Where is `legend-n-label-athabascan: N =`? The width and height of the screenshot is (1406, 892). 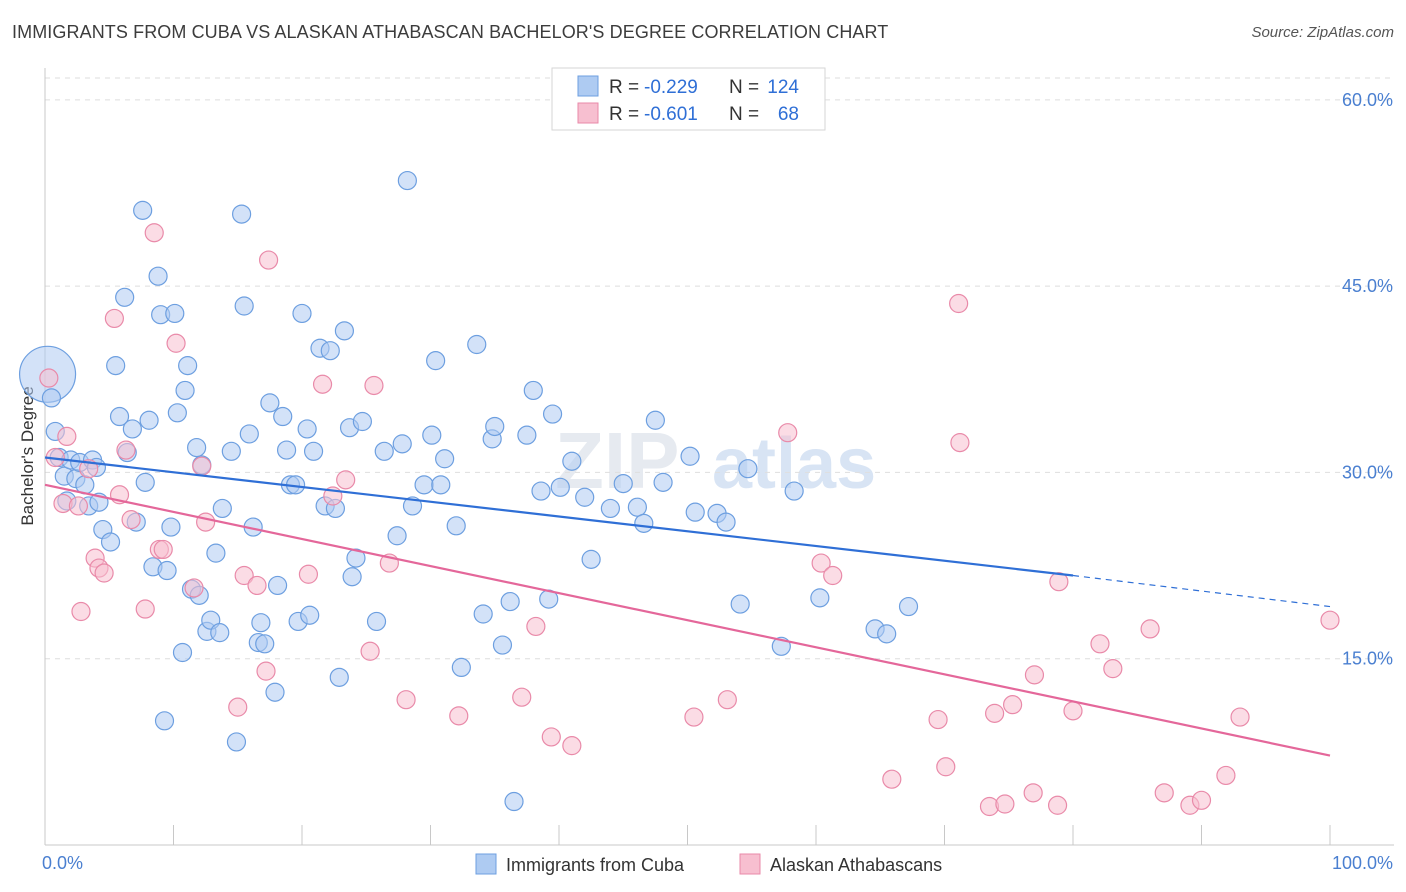 legend-n-label-athabascan: N = is located at coordinates (744, 114).